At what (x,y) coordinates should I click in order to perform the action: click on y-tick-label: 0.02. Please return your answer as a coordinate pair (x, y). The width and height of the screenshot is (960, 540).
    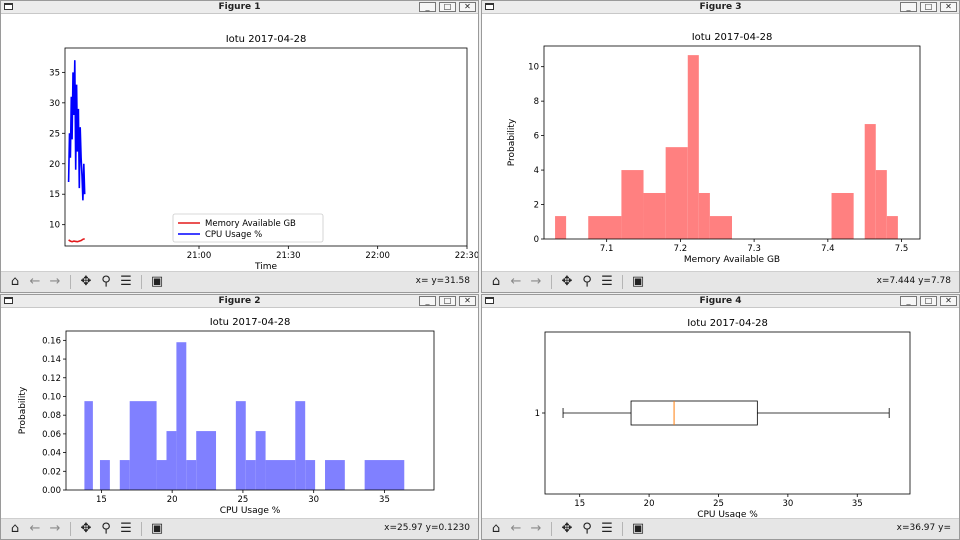
    Looking at the image, I should click on (51, 472).